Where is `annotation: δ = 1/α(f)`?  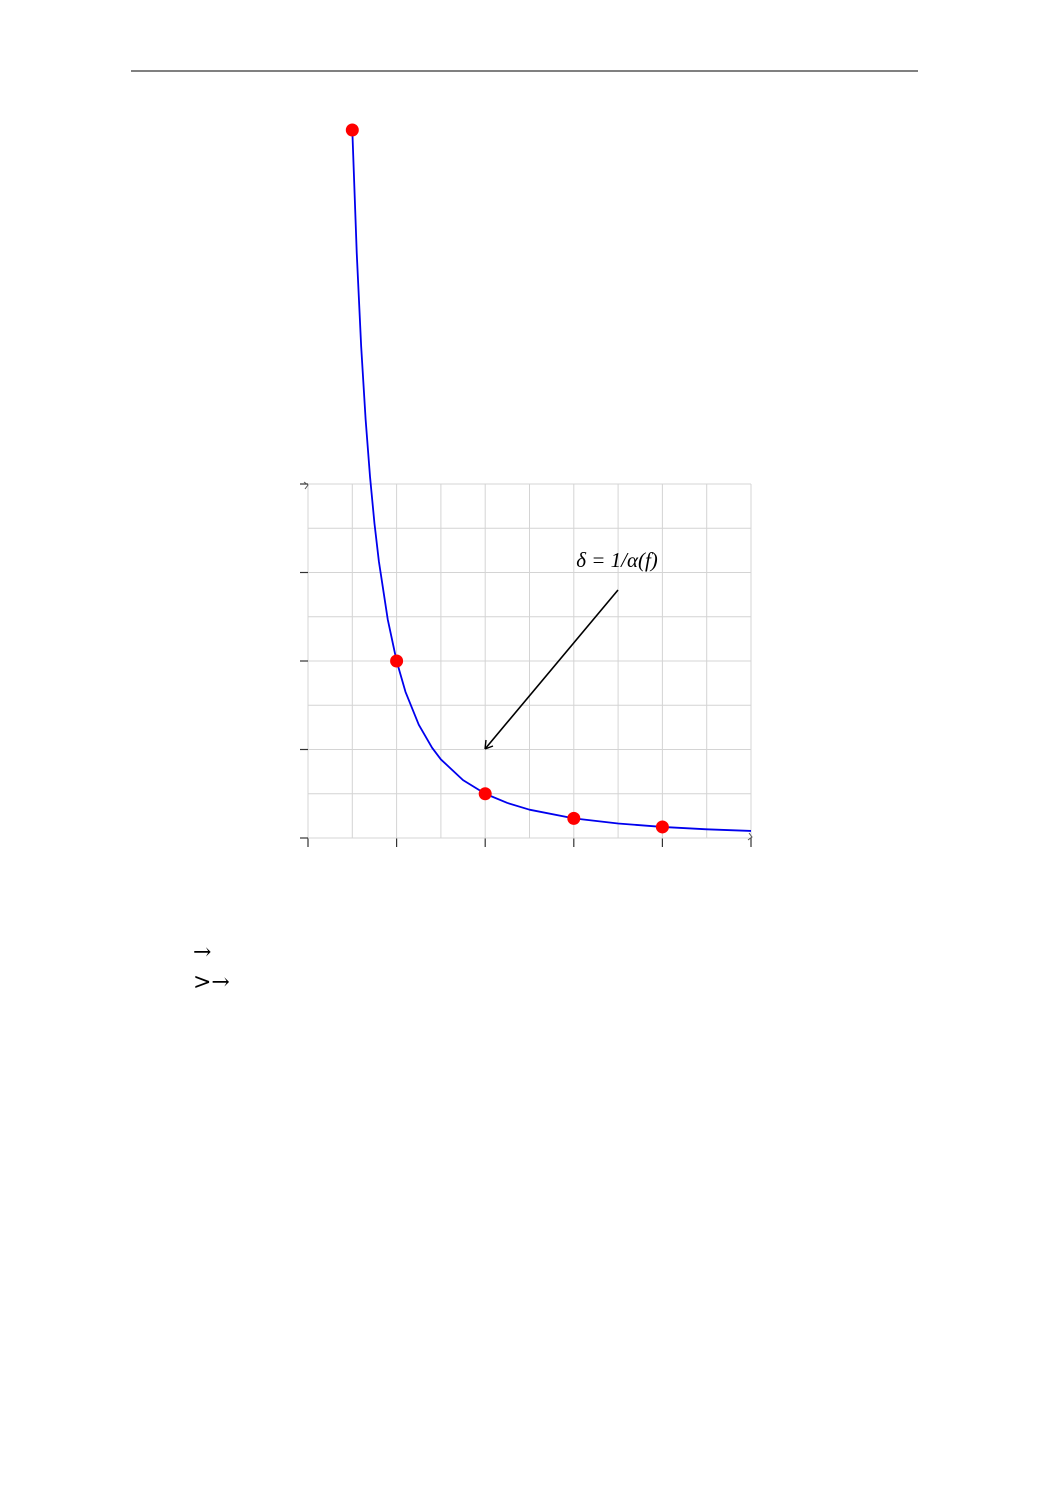
annotation: δ = 1/α(f) is located at coordinates (617, 560).